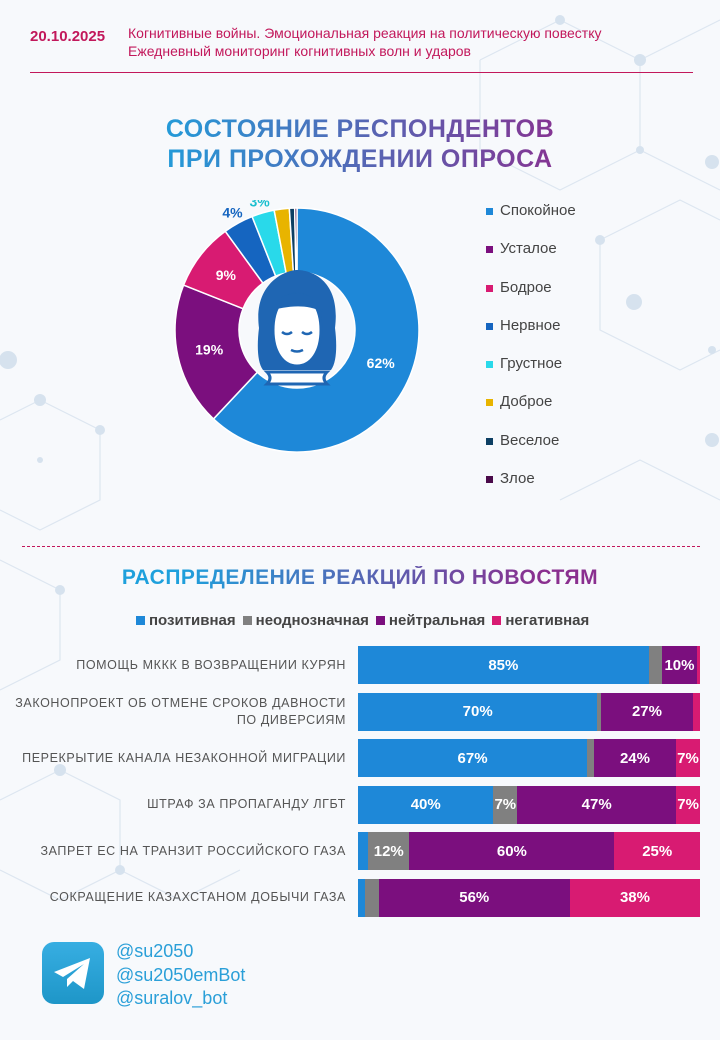  I want to click on legend-item: Доброе, so click(531, 412).